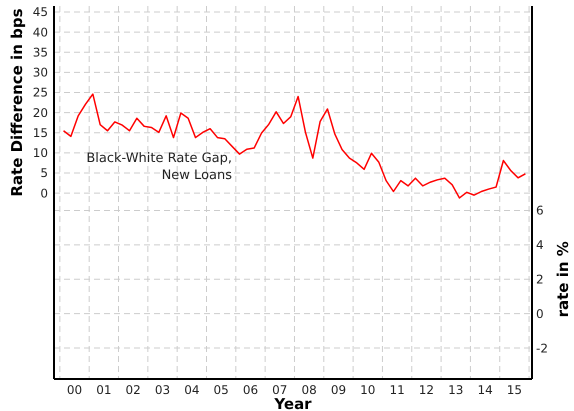 The height and width of the screenshot is (411, 574). Describe the element at coordinates (133, 390) in the screenshot. I see `x-tick-label: 02` at that location.